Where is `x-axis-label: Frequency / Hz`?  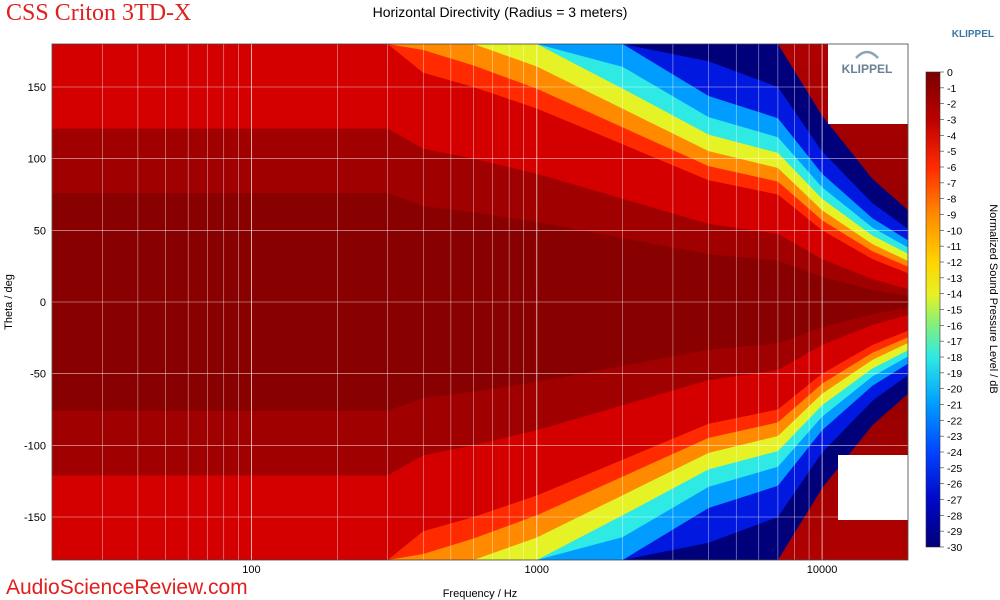
x-axis-label: Frequency / Hz is located at coordinates (480, 594).